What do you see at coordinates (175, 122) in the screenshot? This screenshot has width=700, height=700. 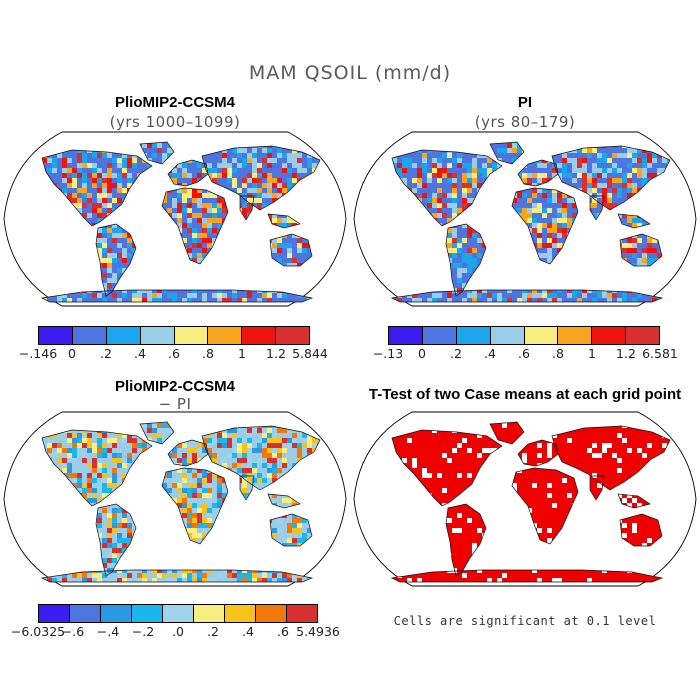 I see `panel-pliomip-subtitle: (yrs 1000–1099)` at bounding box center [175, 122].